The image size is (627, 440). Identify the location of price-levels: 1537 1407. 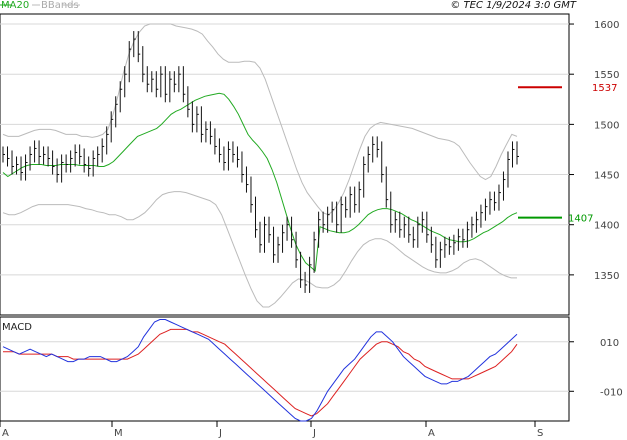
(567, 154).